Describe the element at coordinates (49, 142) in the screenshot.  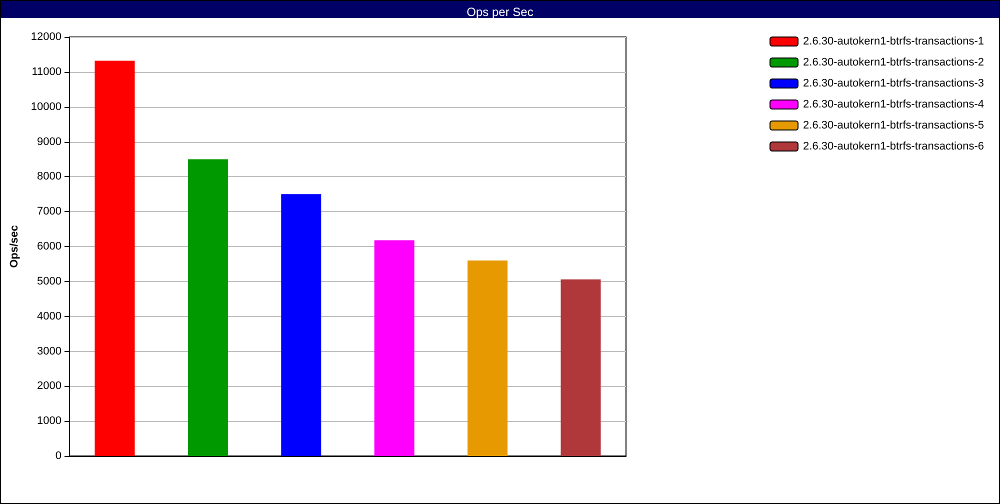
I see `y-tick-label: 9000` at that location.